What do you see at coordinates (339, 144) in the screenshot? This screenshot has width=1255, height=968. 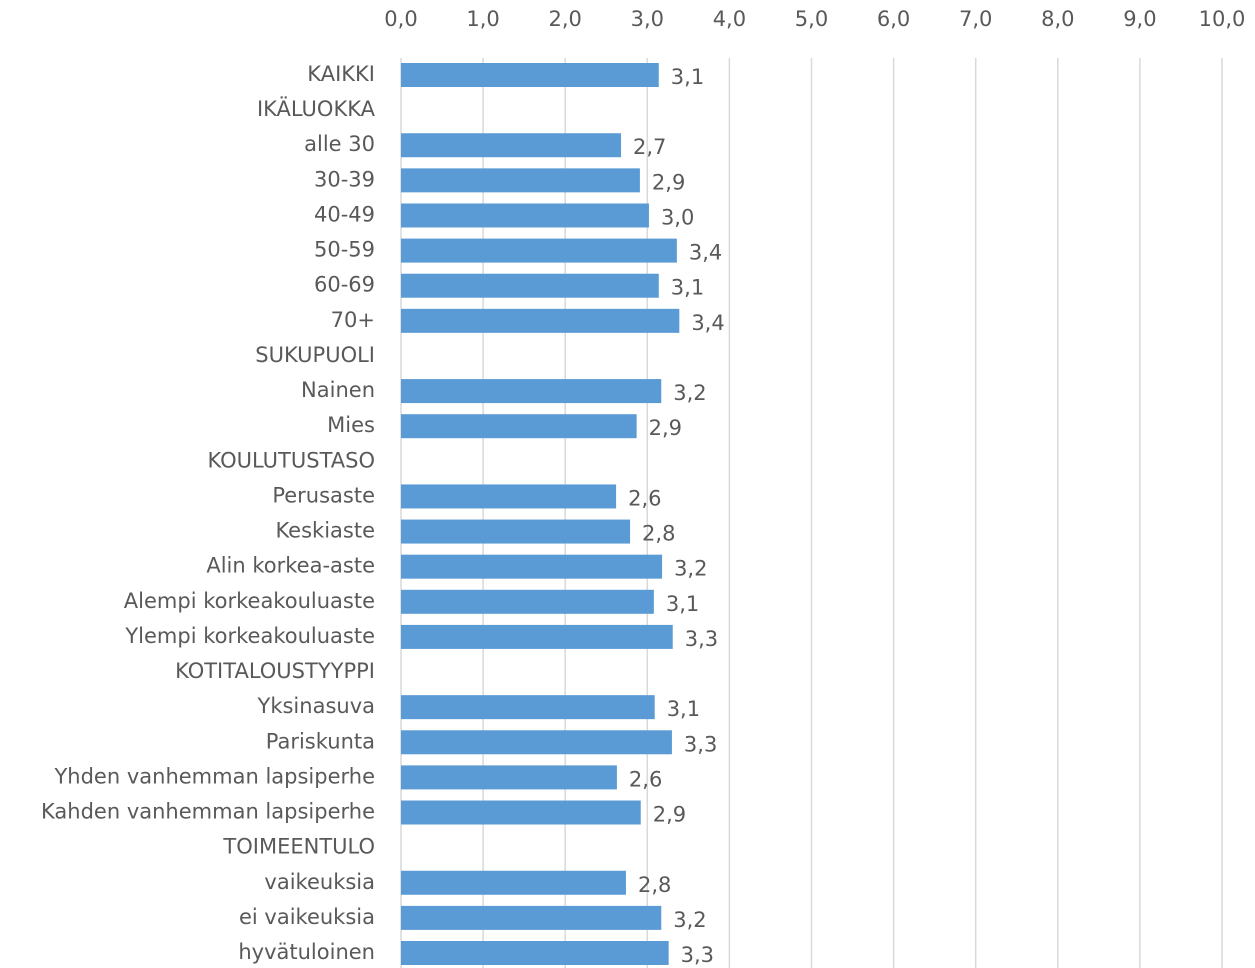 I see `y-tick-label: alle 30` at bounding box center [339, 144].